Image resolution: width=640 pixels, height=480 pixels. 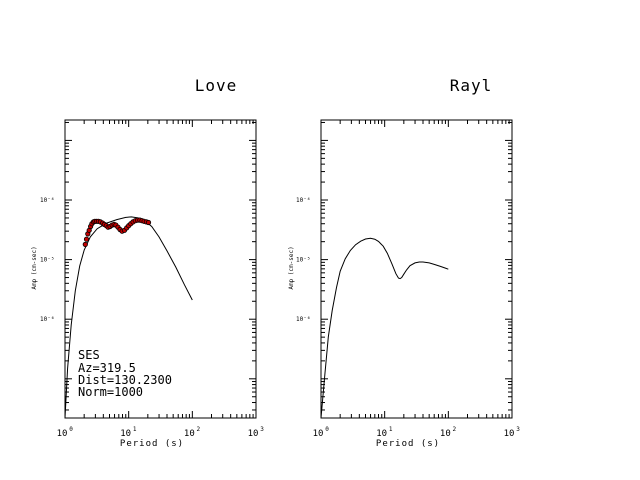 What do you see at coordinates (107, 368) in the screenshot?
I see `station-azimuth: Az=319.5` at bounding box center [107, 368].